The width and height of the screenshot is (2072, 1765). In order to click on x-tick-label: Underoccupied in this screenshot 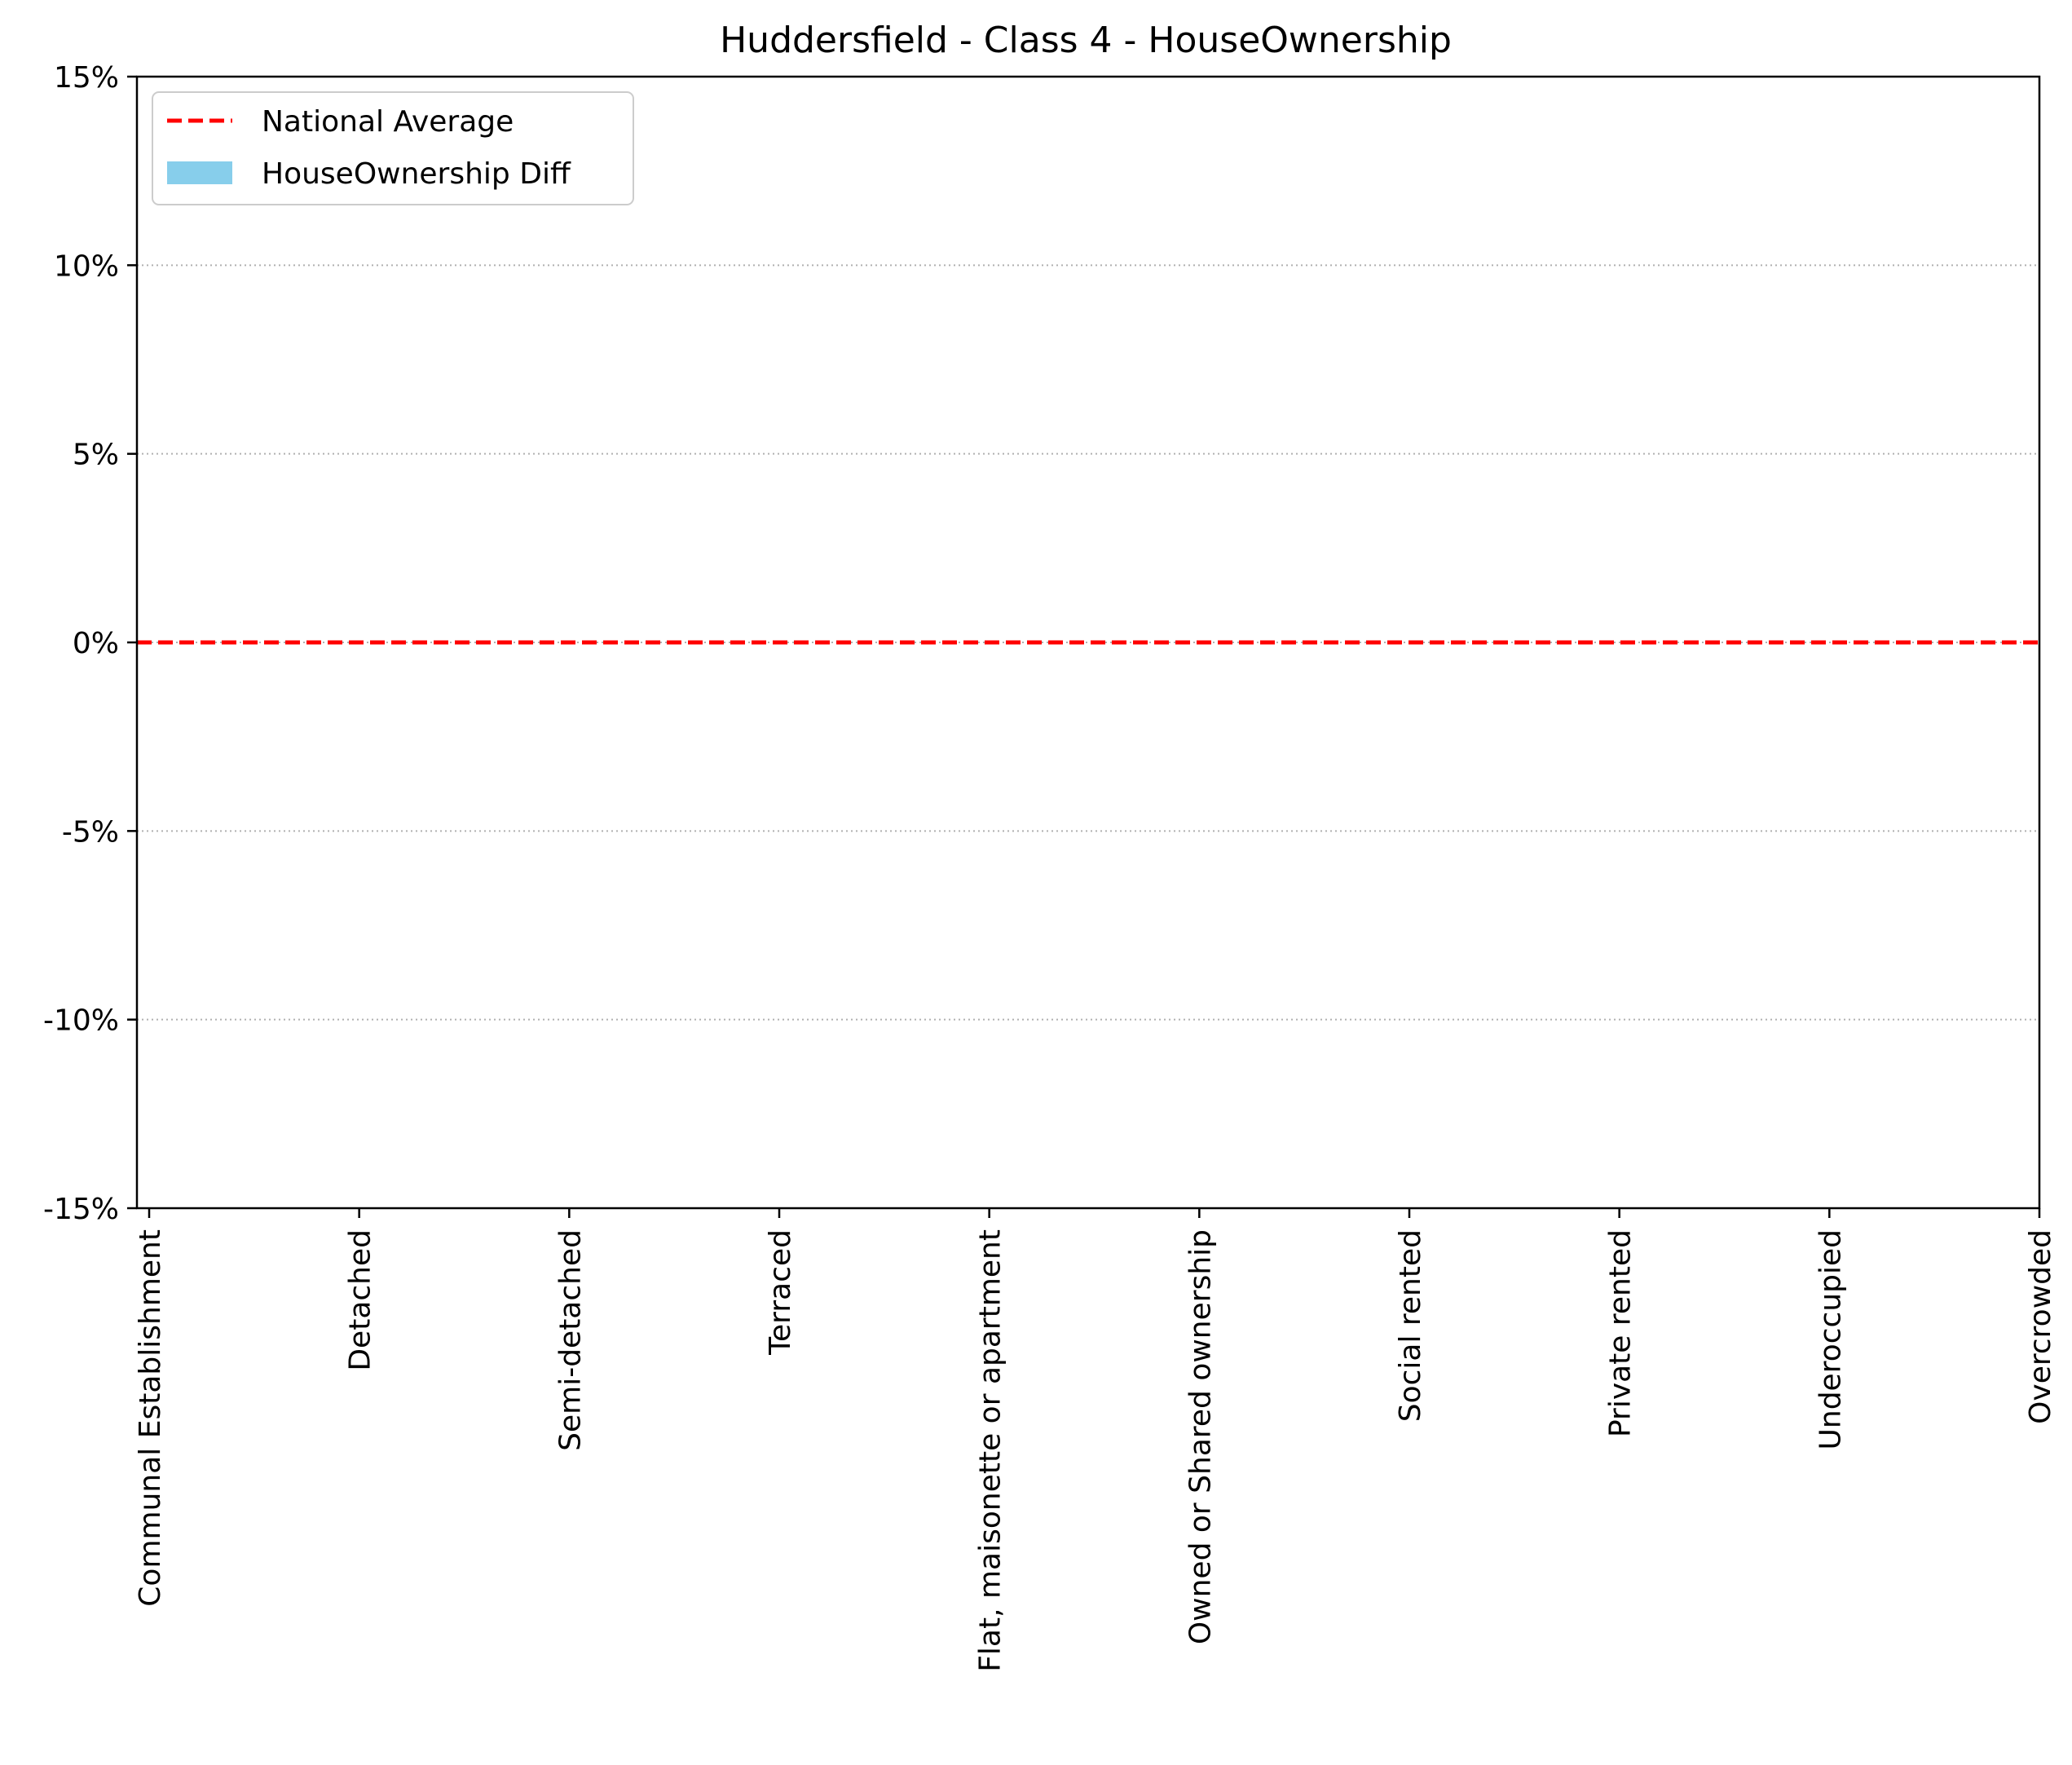, I will do `click(1830, 1339)`.